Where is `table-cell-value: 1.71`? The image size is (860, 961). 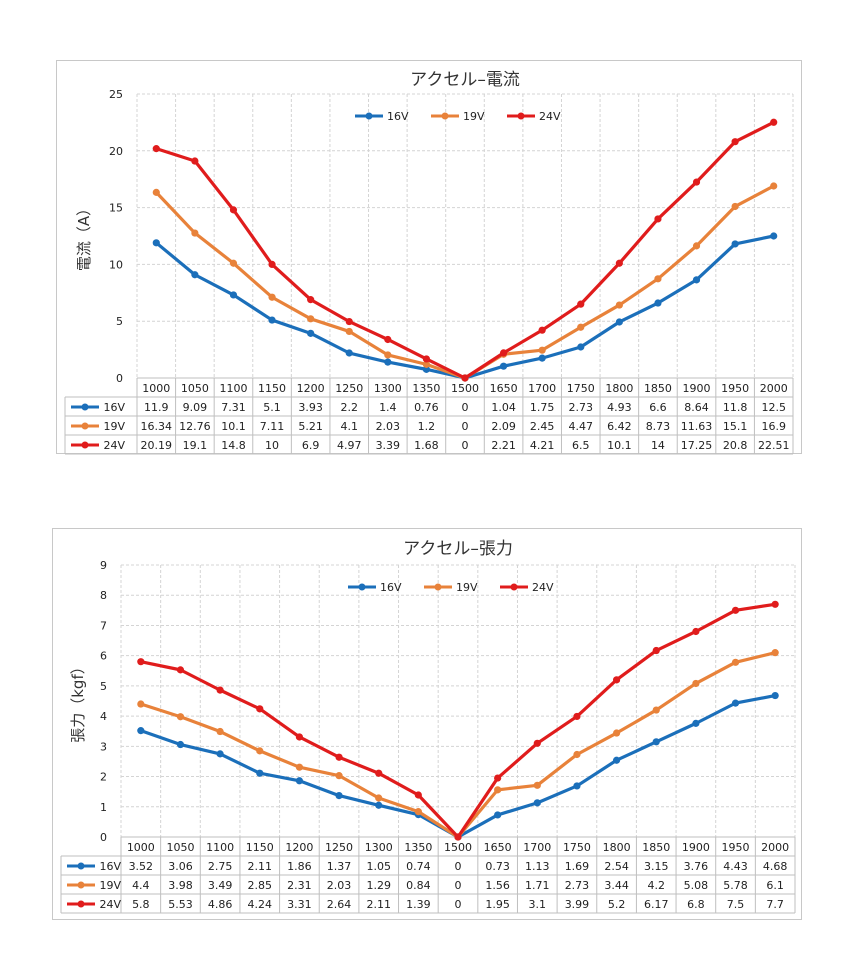
table-cell-value: 1.71 is located at coordinates (537, 885).